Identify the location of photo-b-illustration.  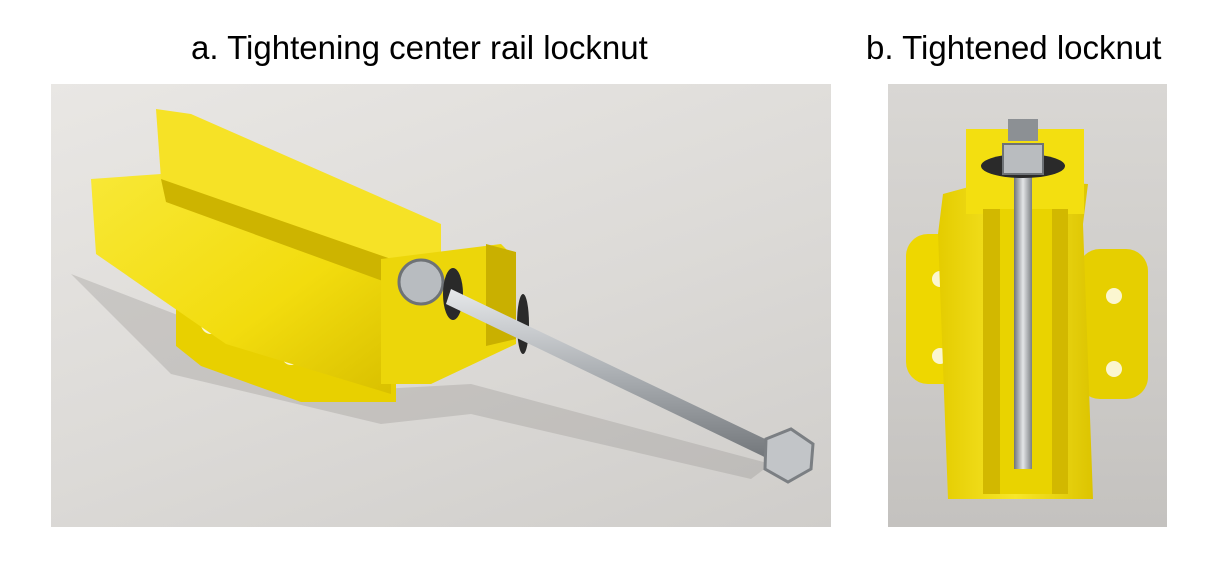
(1027, 309).